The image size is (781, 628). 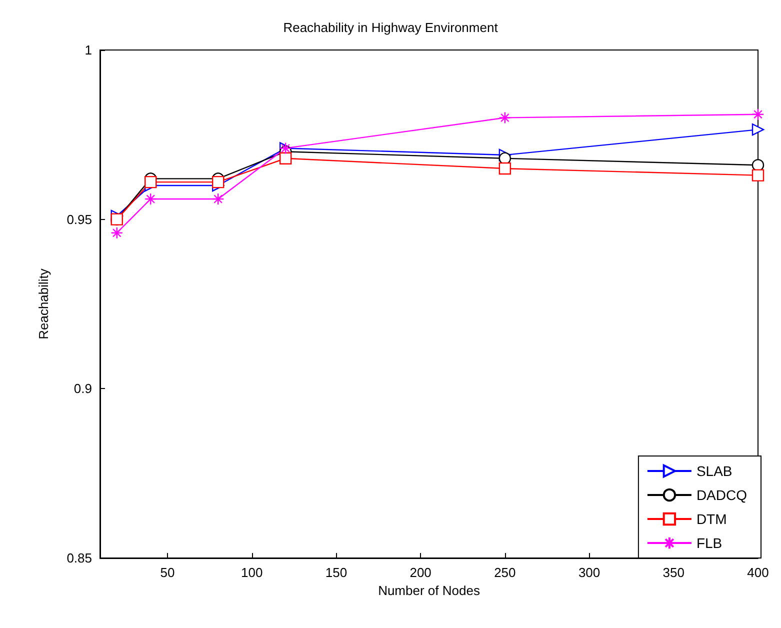 What do you see at coordinates (88, 50) in the screenshot?
I see `y-tick-label: 1` at bounding box center [88, 50].